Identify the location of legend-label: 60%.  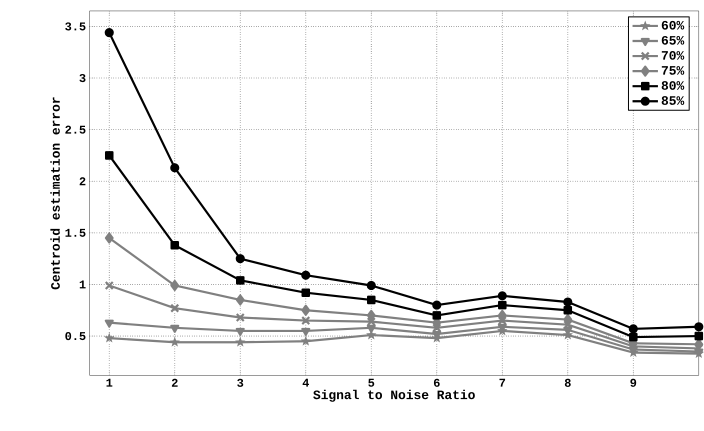
(673, 25).